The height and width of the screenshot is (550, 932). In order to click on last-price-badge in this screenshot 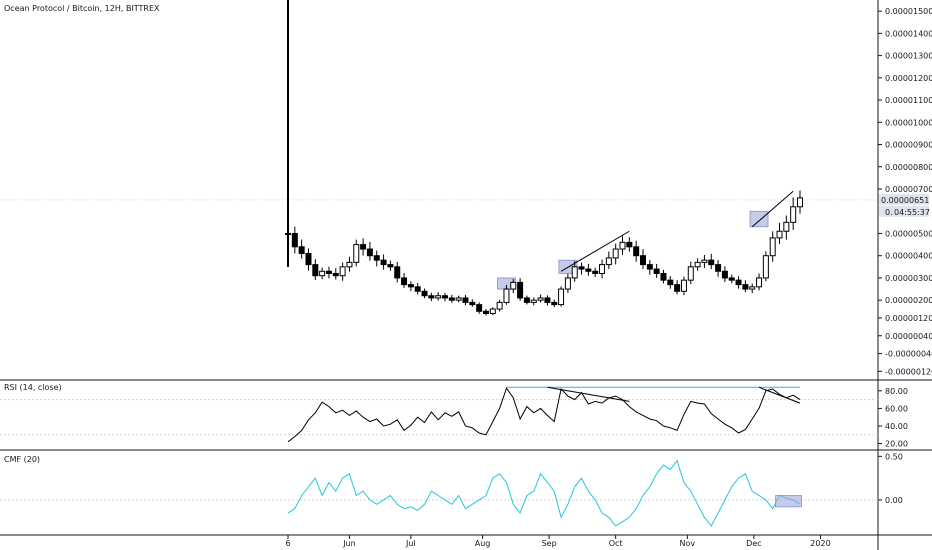, I will do `click(904, 199)`.